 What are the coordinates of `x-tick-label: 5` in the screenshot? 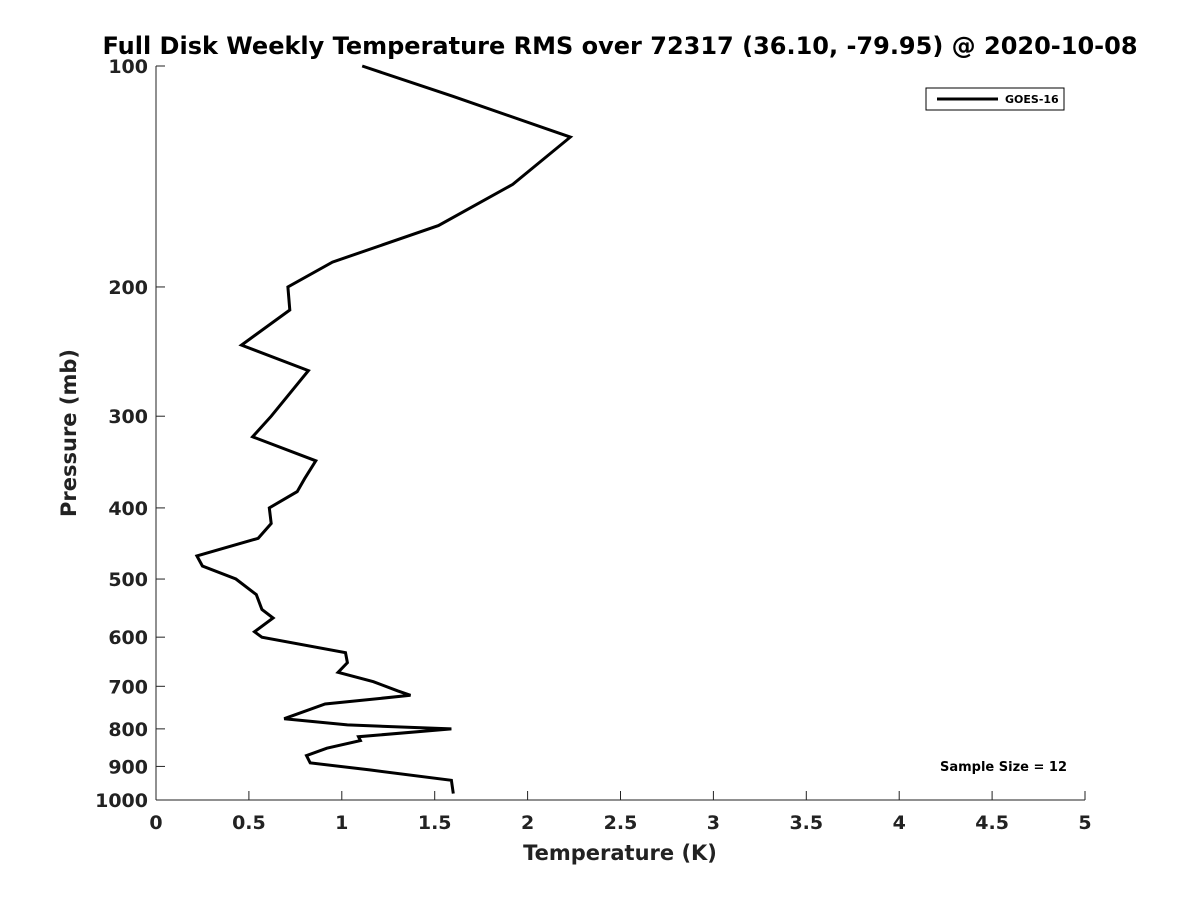 It's located at (1084, 823).